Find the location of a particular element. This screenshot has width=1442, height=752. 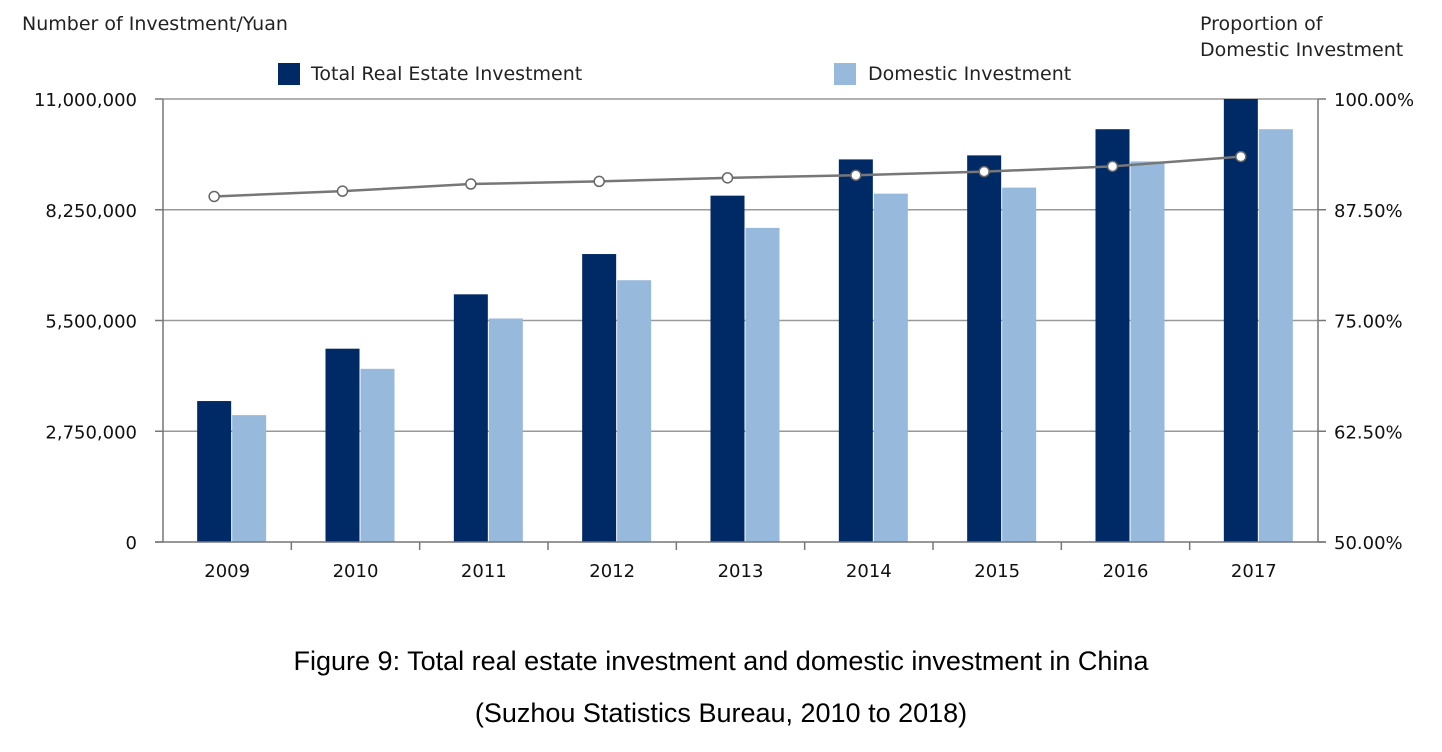

proportion-line is located at coordinates (727, 176).